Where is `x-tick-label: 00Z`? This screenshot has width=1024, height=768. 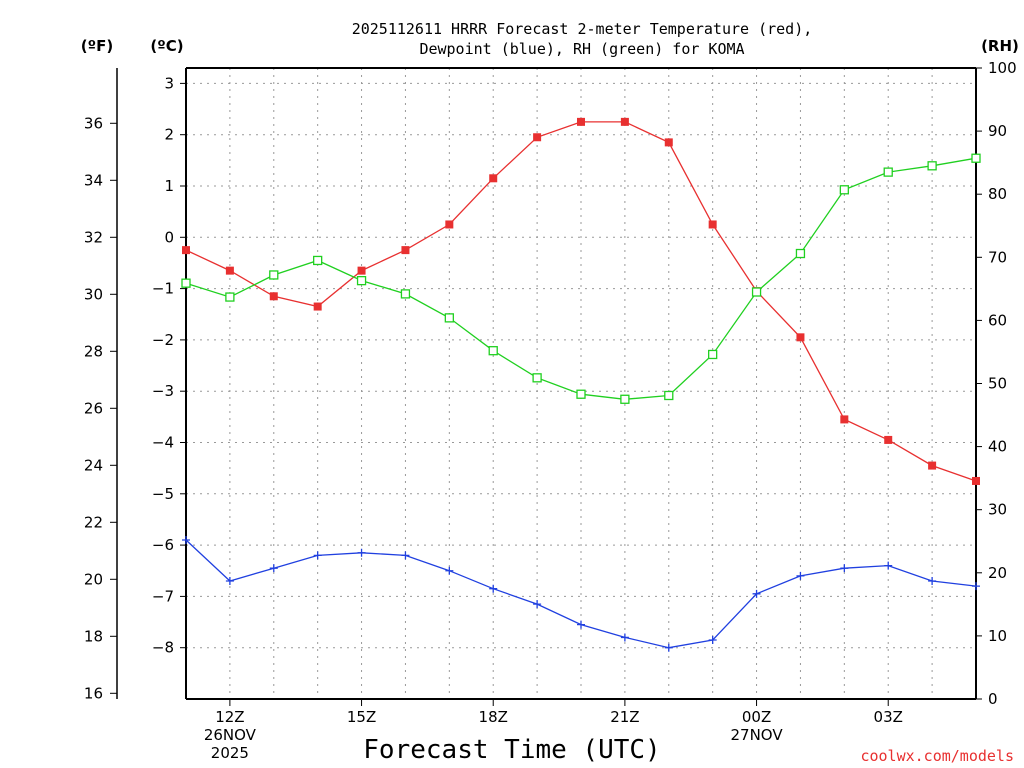 x-tick-label: 00Z is located at coordinates (756, 717).